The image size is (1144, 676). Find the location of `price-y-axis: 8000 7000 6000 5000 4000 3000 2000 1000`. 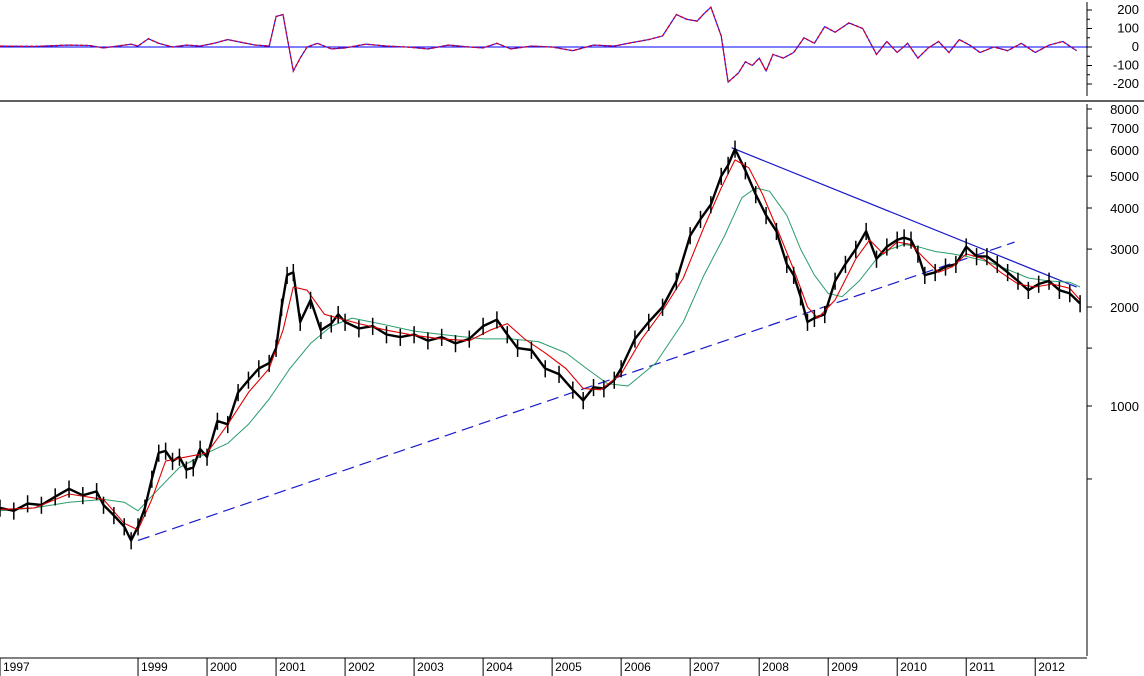

price-y-axis: 8000 7000 6000 5000 4000 3000 2000 1000 is located at coordinates (1112, 379).